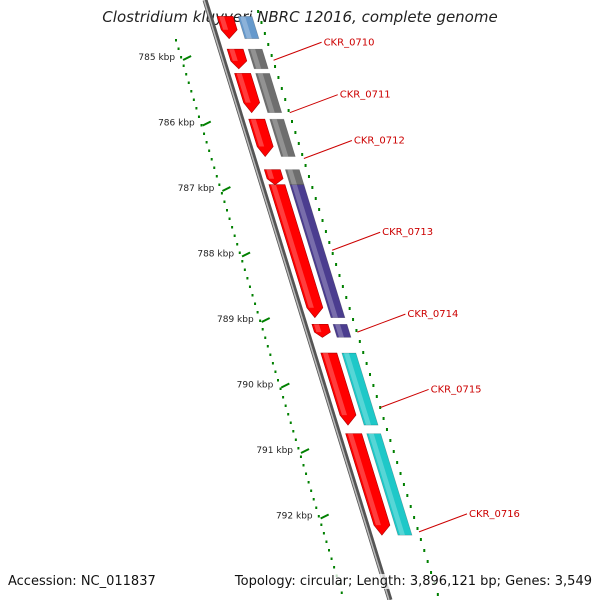 The height and width of the screenshot is (600, 600). I want to click on ruler-label: 790 kbp, so click(255, 386).